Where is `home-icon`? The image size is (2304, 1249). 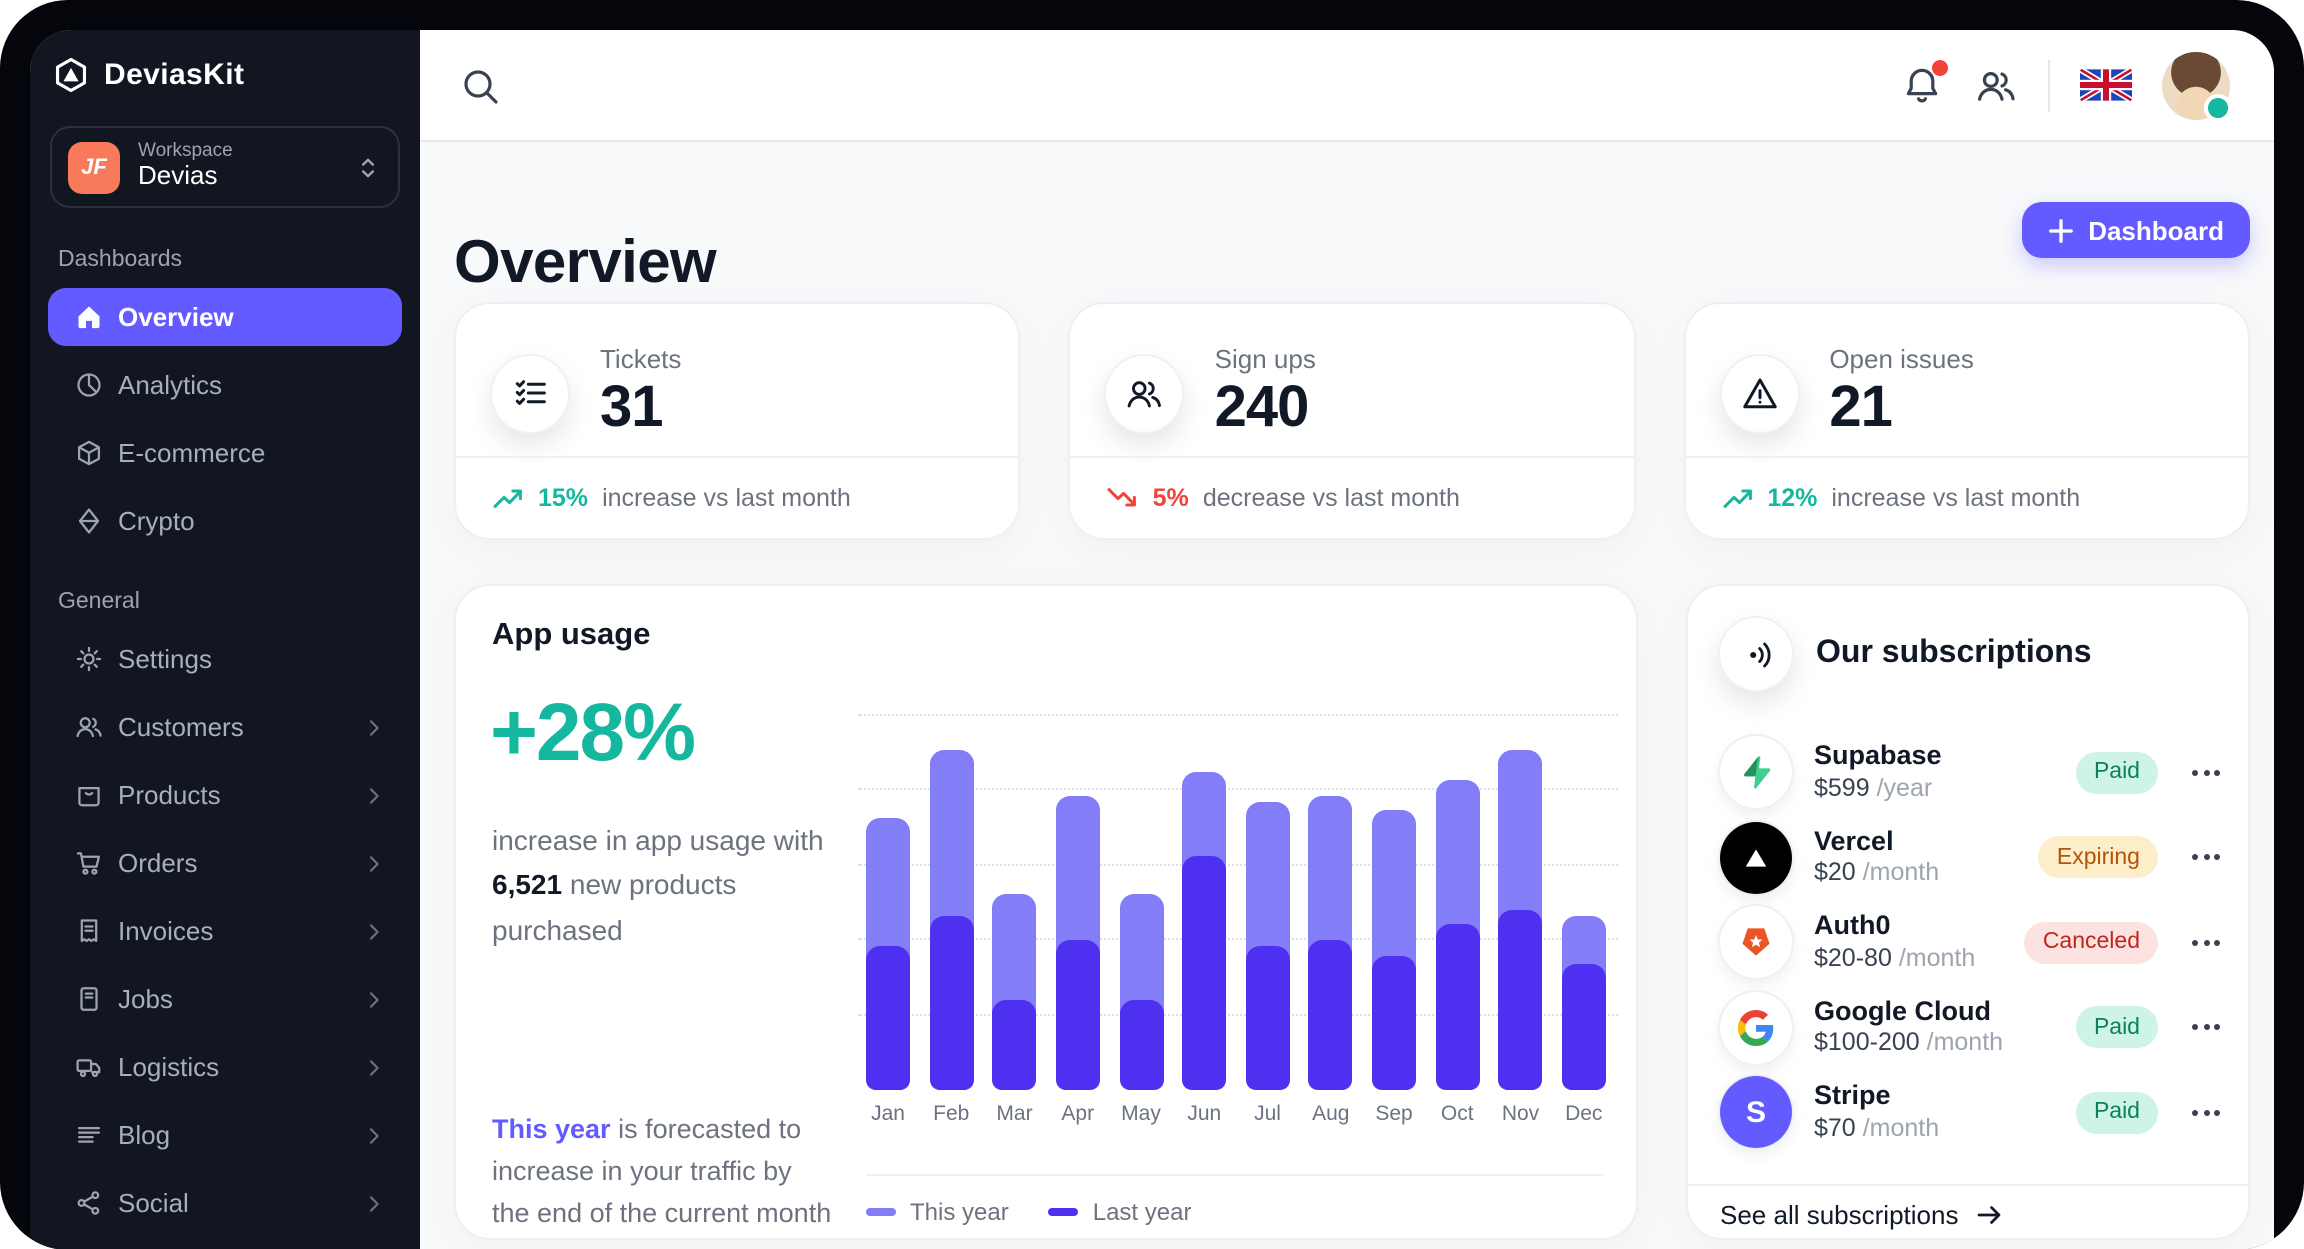
home-icon is located at coordinates (89, 317).